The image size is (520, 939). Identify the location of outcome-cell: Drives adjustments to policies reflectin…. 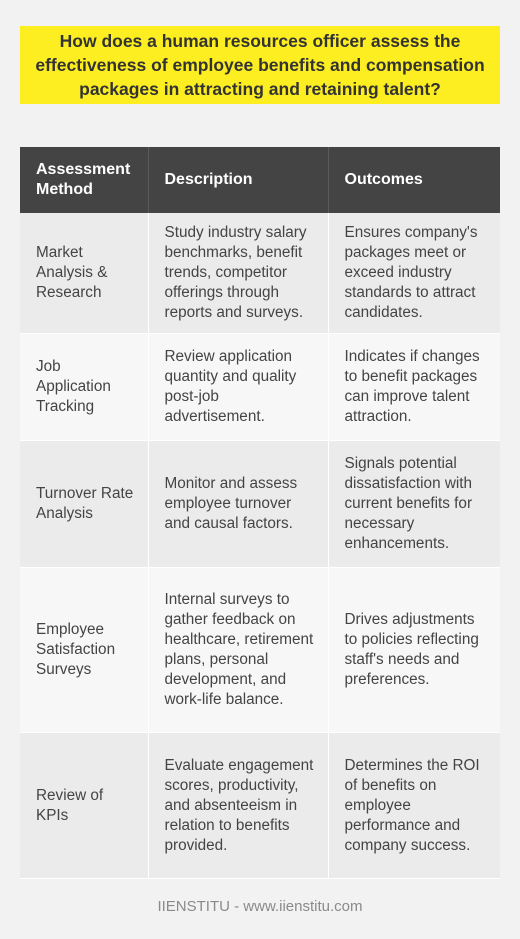
(413, 650).